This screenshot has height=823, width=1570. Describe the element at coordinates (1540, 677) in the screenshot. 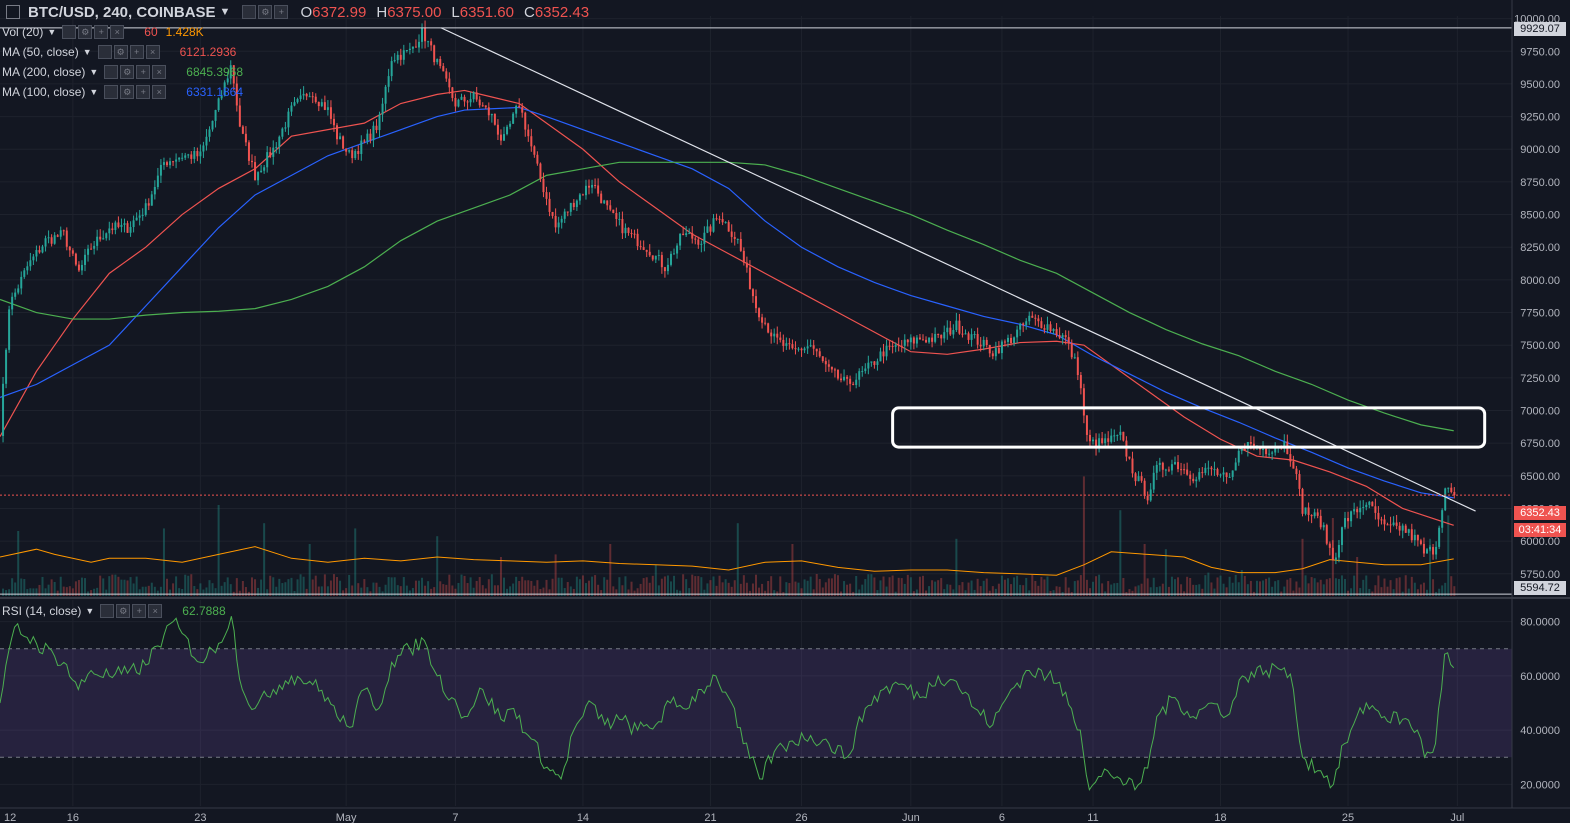

I see `rsi-tick-label: 60.0000` at that location.